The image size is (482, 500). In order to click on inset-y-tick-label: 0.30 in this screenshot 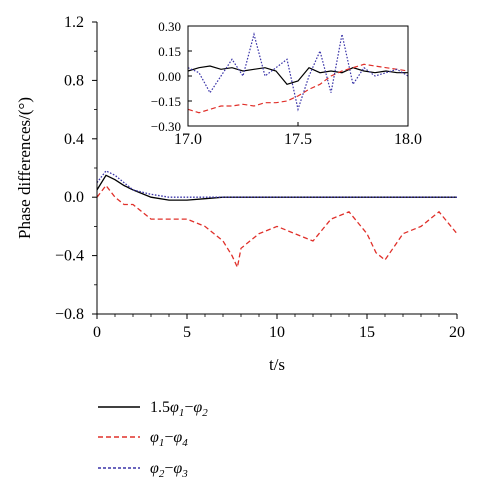, I will do `click(169, 26)`.